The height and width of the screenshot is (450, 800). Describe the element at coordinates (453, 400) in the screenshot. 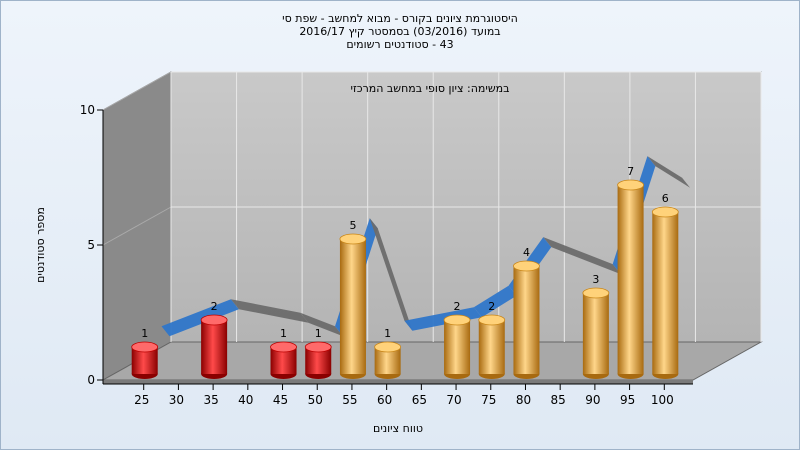

I see `x-tick-label: 70` at that location.